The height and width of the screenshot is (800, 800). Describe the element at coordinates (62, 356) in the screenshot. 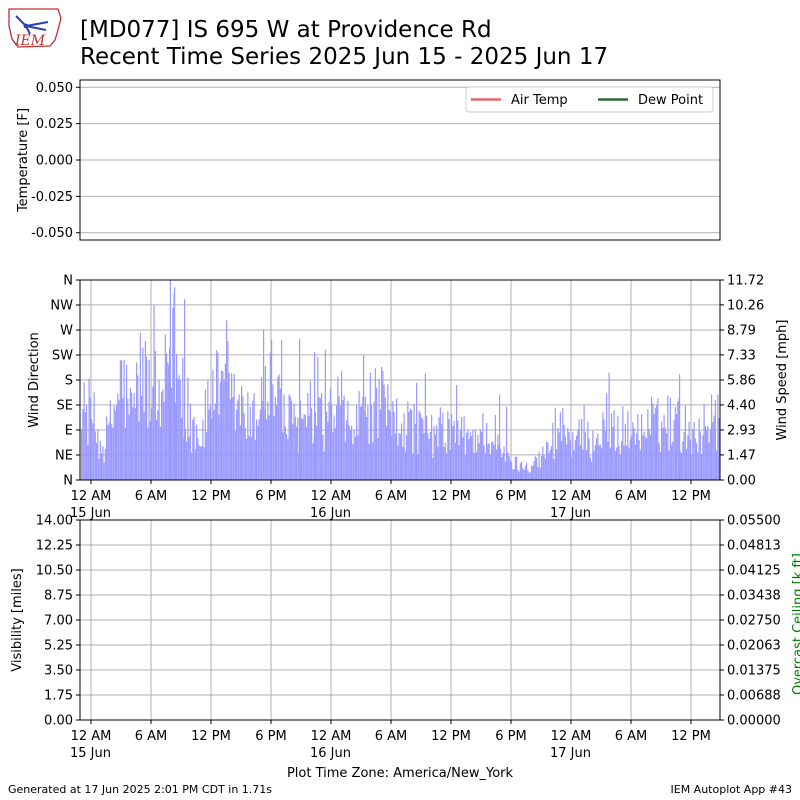

I see `wind-direction-tick-label: SW` at that location.